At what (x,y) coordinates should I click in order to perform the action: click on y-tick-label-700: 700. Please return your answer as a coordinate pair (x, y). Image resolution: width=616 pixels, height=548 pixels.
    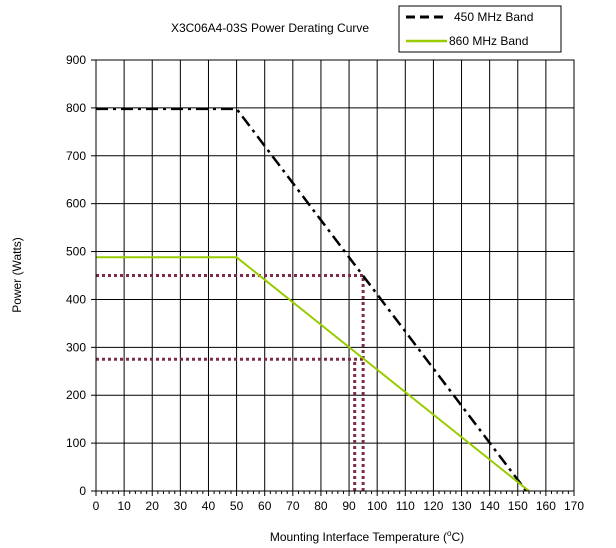
    Looking at the image, I should click on (76, 156).